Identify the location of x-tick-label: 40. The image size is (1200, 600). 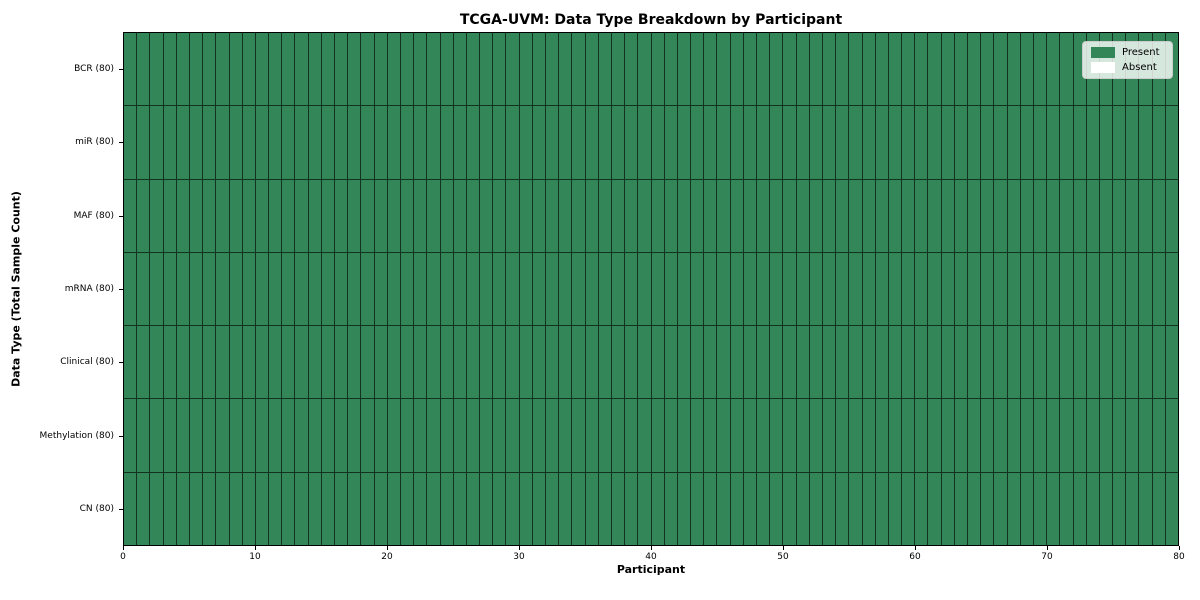
(651, 557).